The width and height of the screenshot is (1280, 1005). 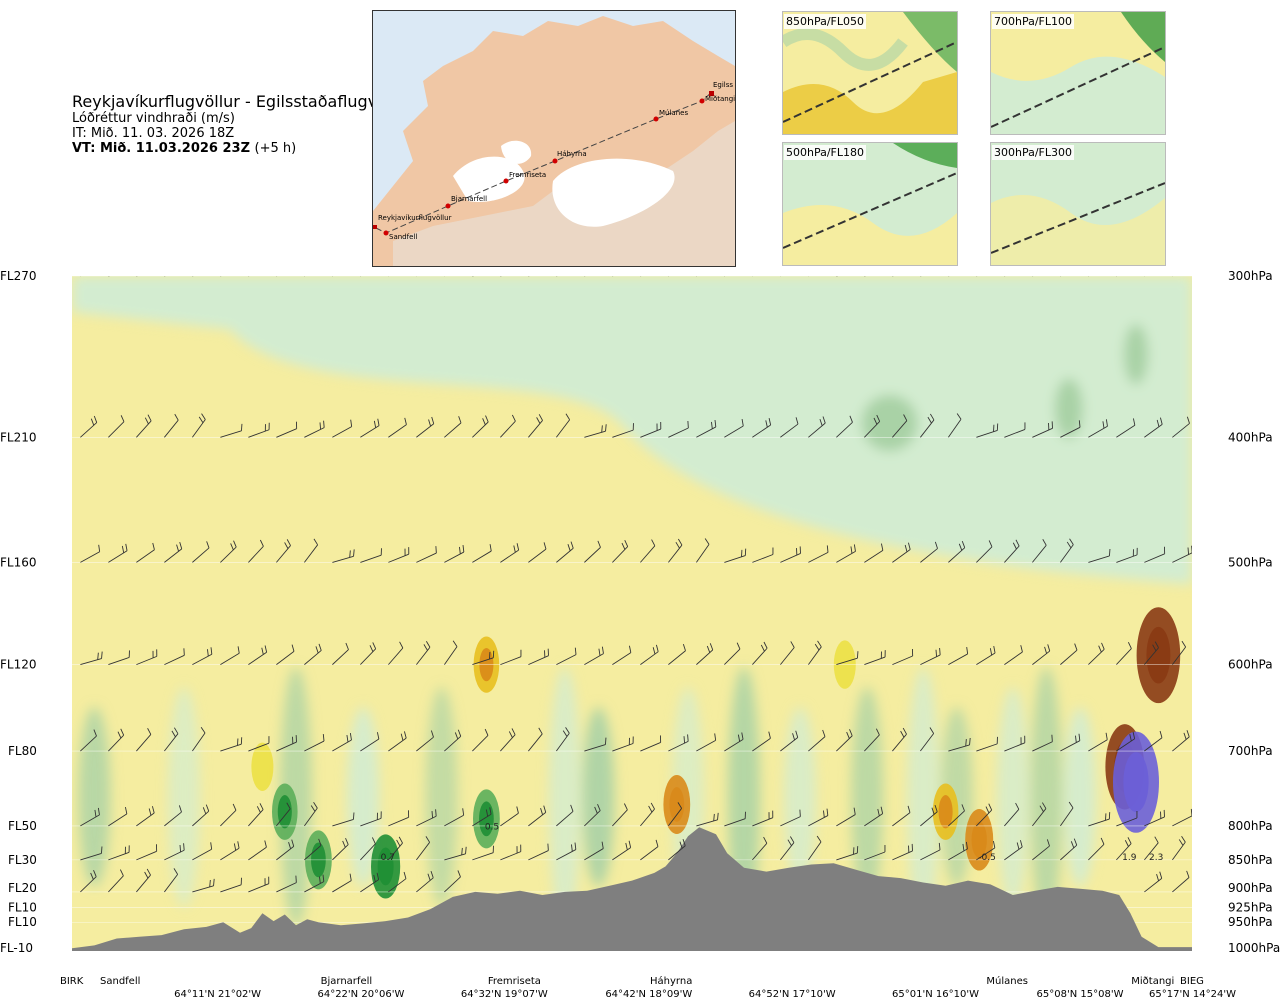 What do you see at coordinates (527, 175) in the screenshot?
I see `map-label-fremriseta: Fremriseta` at bounding box center [527, 175].